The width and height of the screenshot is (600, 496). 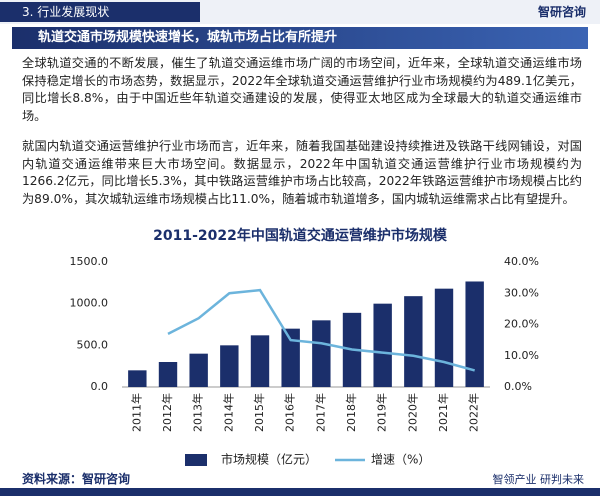 I want to click on y-tick-label: 1000.0, so click(x=89, y=303).